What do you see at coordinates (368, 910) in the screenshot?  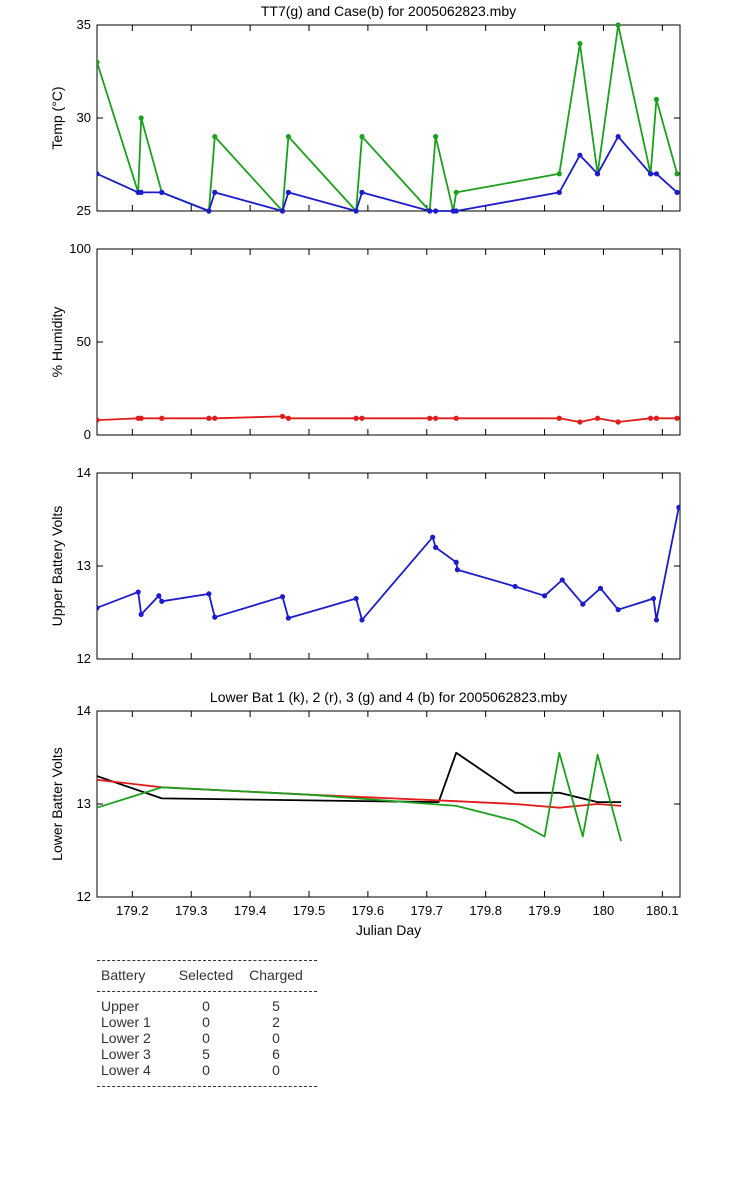 I see `lower-xtick-label: 179.6` at bounding box center [368, 910].